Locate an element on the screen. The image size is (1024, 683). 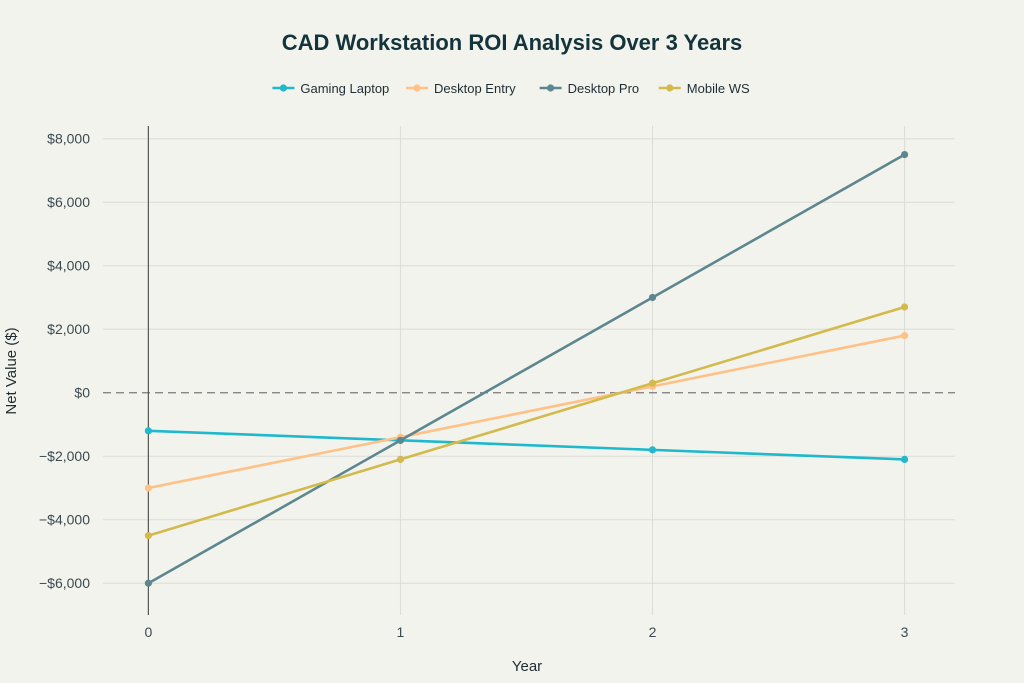
x-tick-label: 0 is located at coordinates (148, 632).